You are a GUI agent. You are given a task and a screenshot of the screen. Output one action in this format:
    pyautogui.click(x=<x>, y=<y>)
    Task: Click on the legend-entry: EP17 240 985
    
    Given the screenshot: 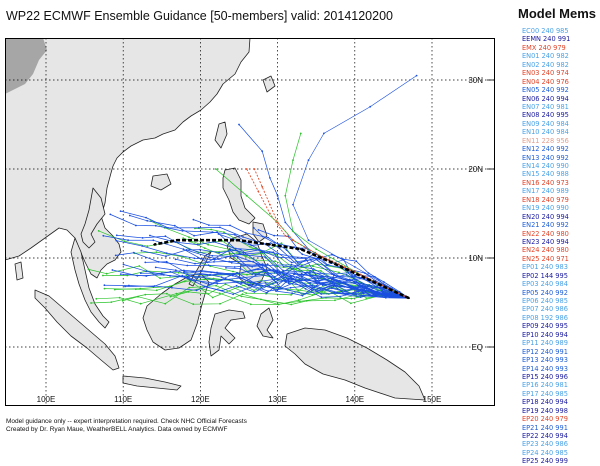 What is the action you would take?
    pyautogui.click(x=545, y=393)
    